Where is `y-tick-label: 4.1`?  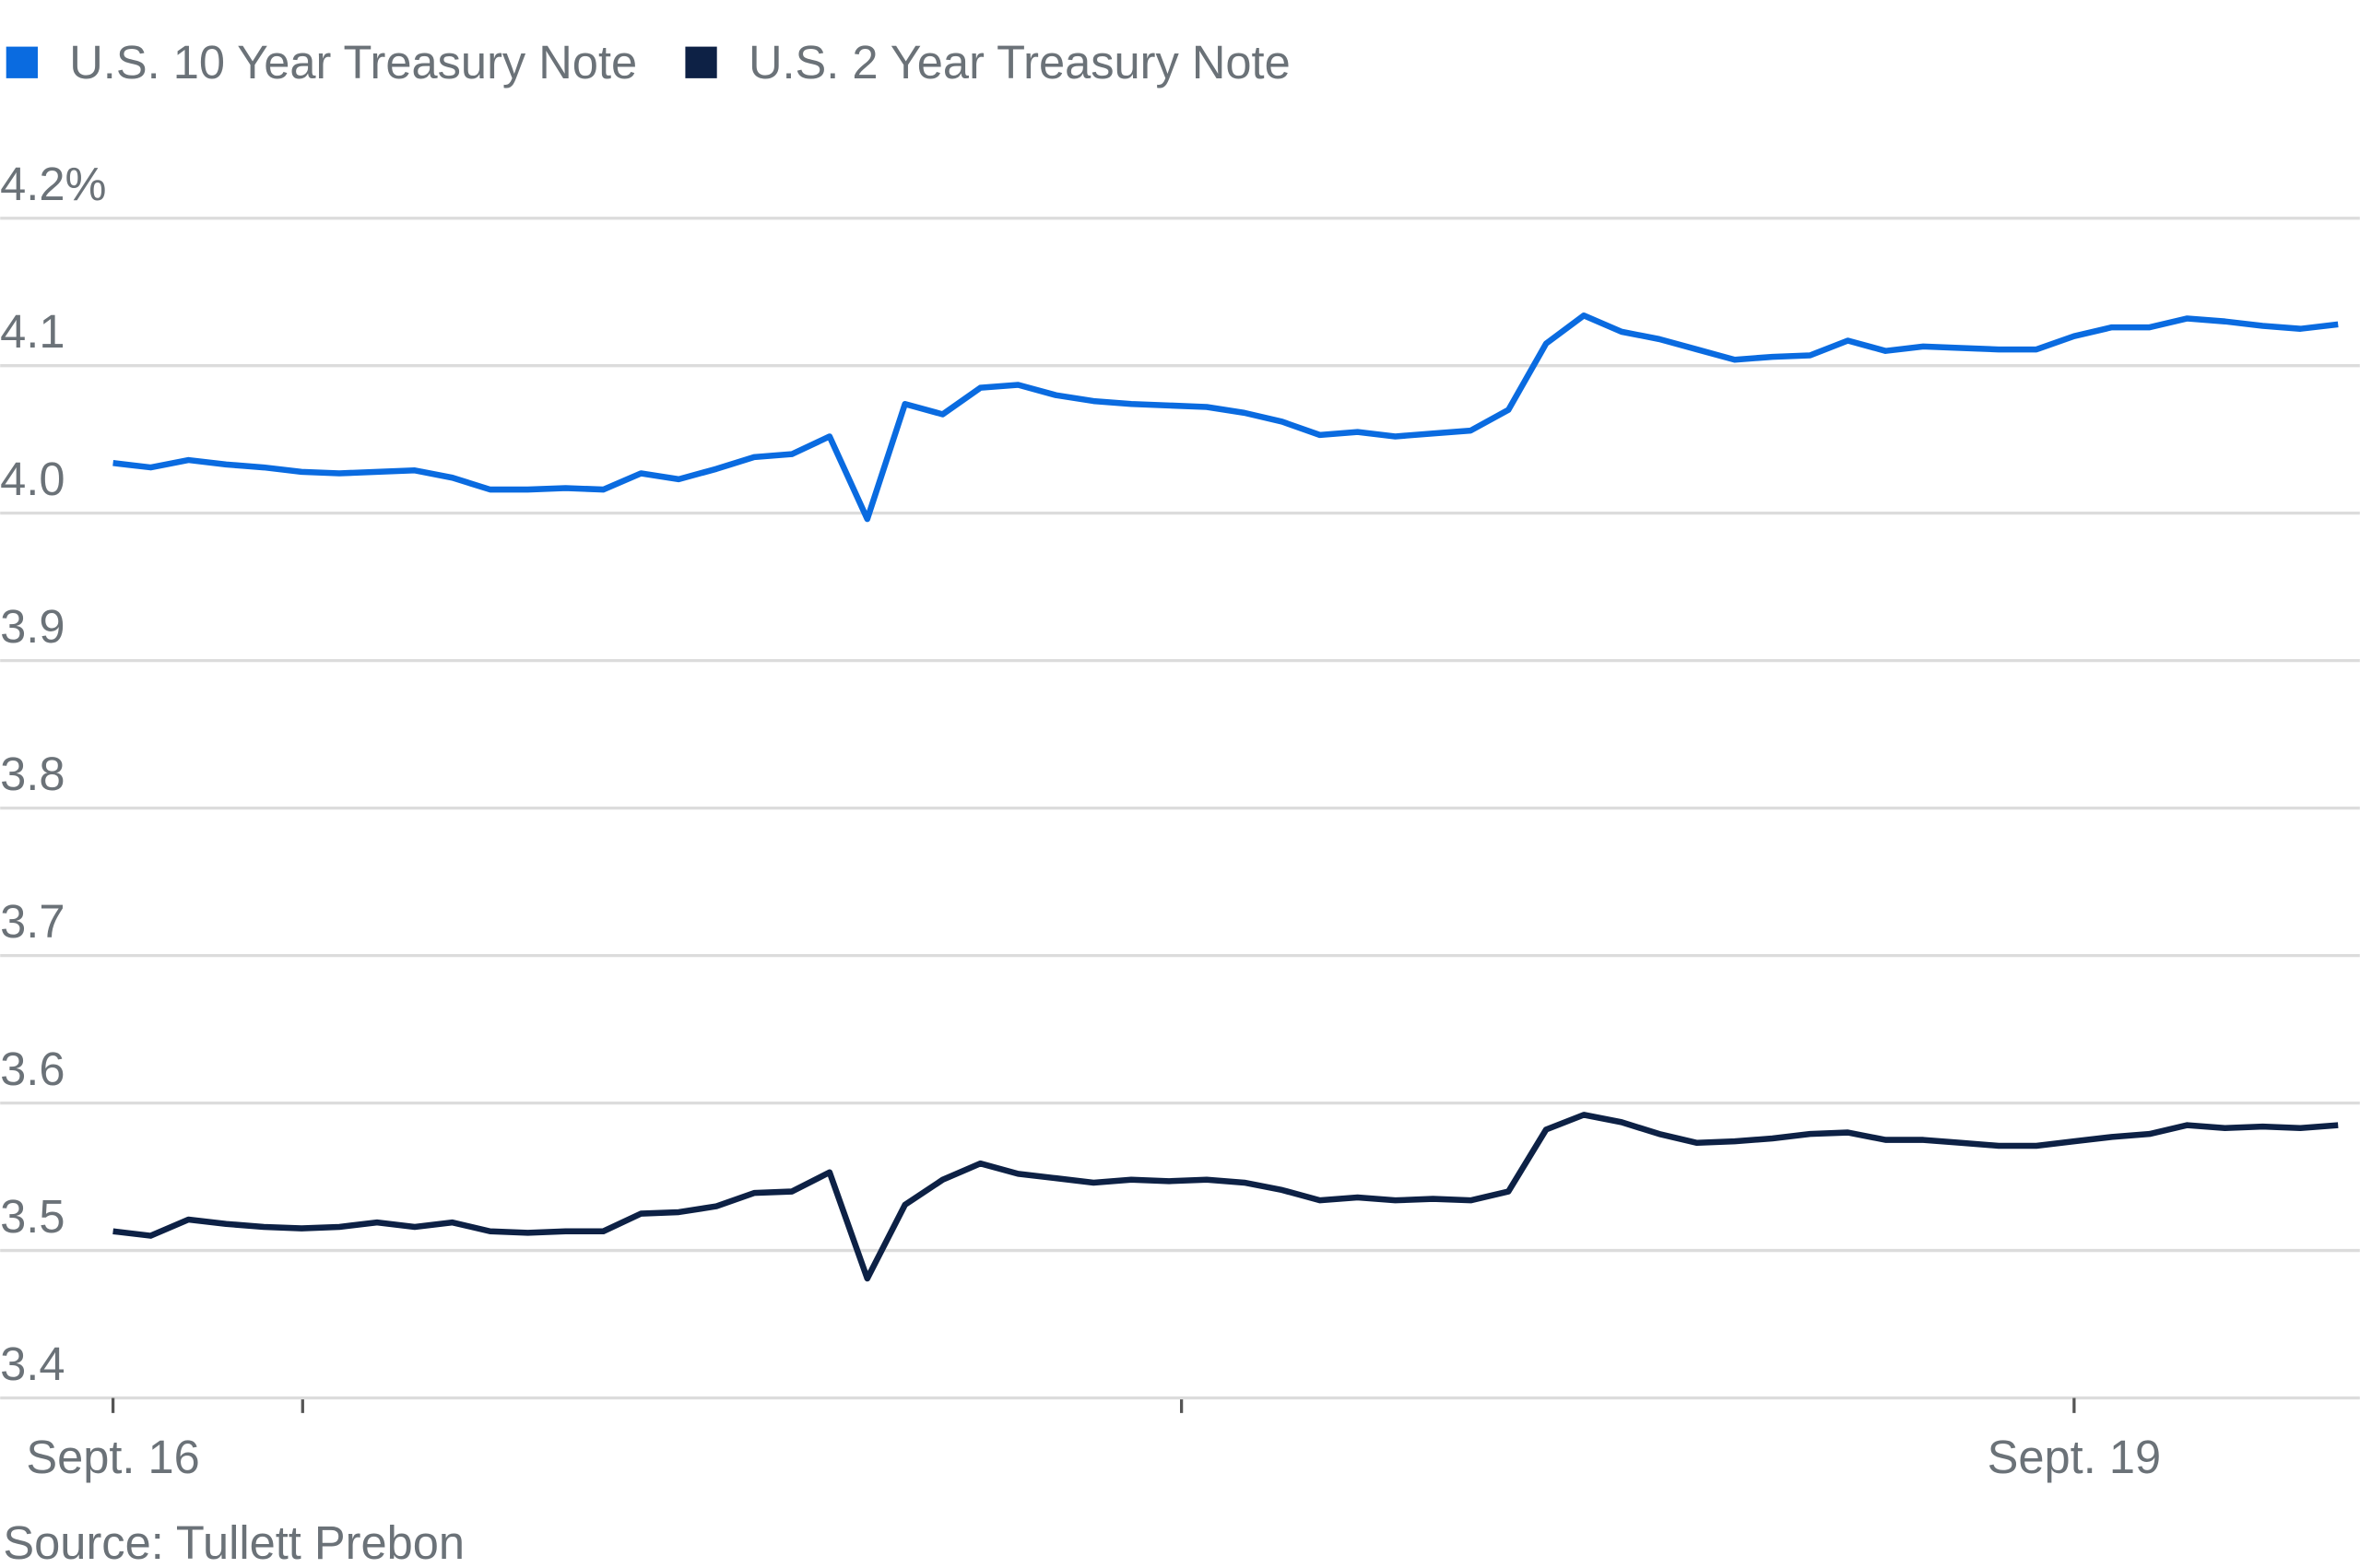
y-tick-label: 4.1 is located at coordinates (32, 331).